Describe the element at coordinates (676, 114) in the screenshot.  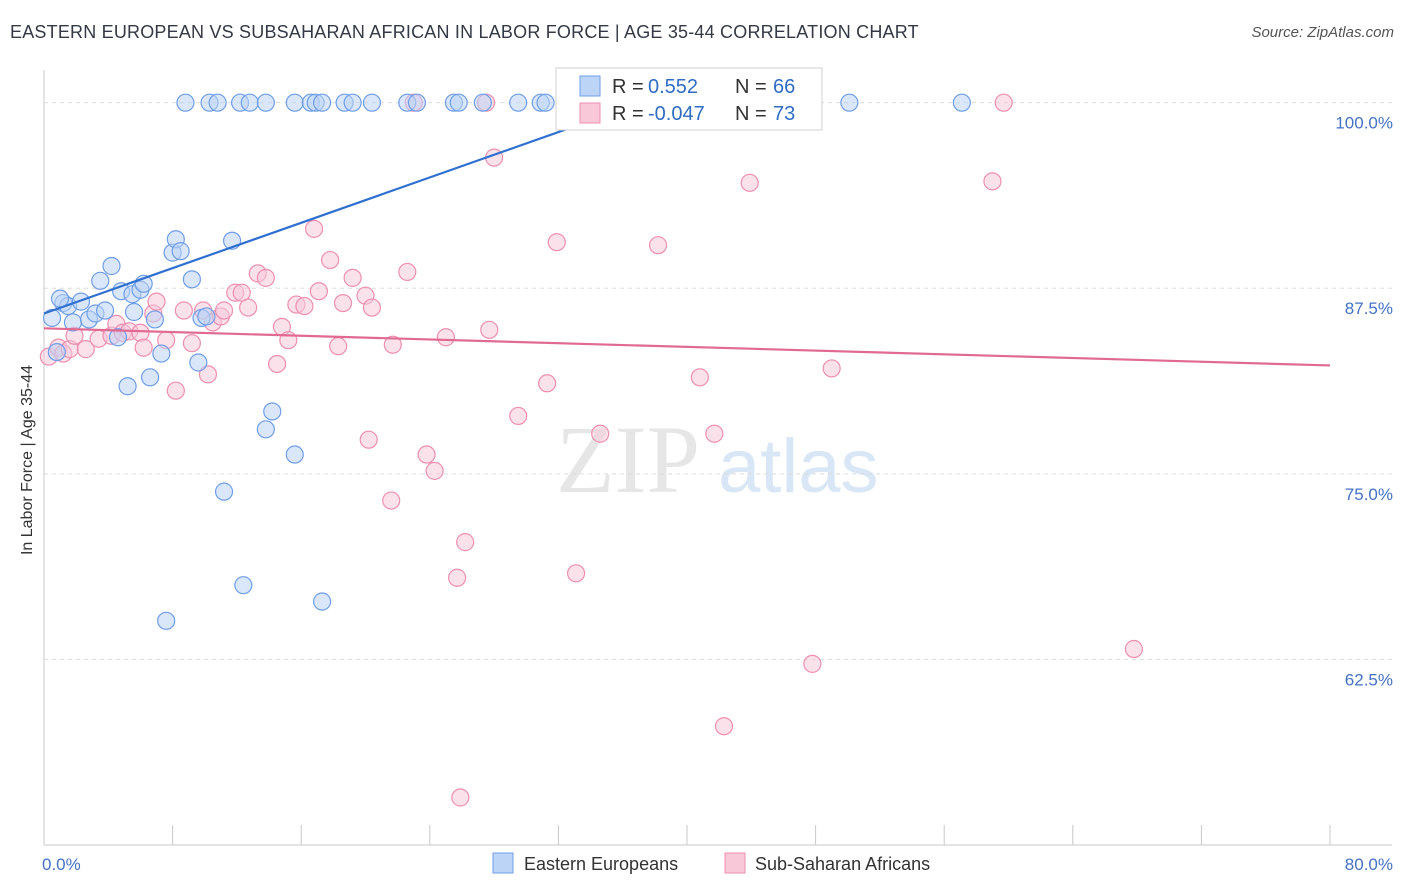
I see `legend-r-value-2: -0.047` at that location.